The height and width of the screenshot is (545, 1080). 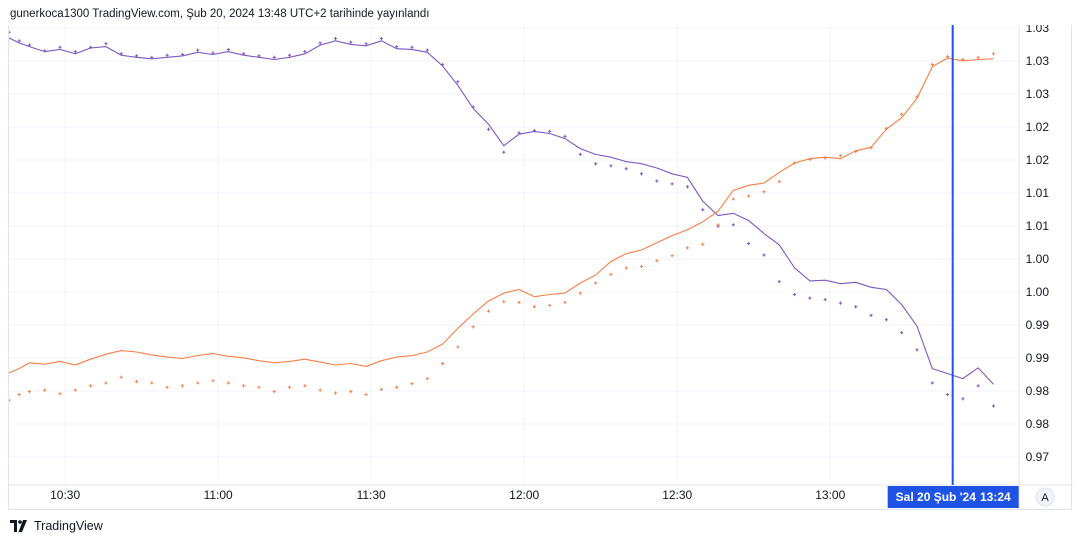 What do you see at coordinates (68, 526) in the screenshot?
I see `tradingview-brand: TradingView` at bounding box center [68, 526].